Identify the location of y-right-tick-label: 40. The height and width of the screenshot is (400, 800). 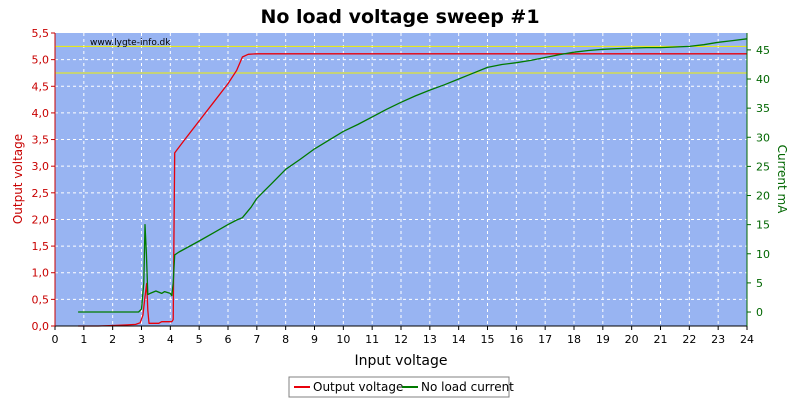
(763, 79).